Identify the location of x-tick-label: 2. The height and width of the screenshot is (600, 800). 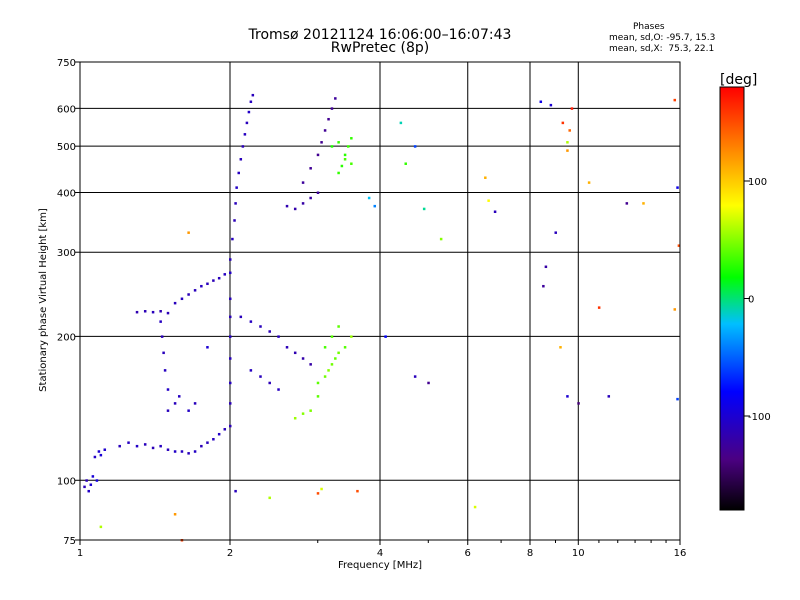
(230, 553).